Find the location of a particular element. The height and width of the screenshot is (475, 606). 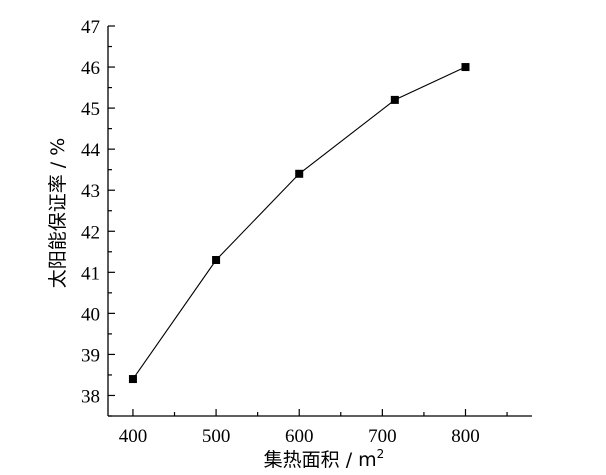

x-axis-title: 集热面积 / m2 is located at coordinates (324, 459).